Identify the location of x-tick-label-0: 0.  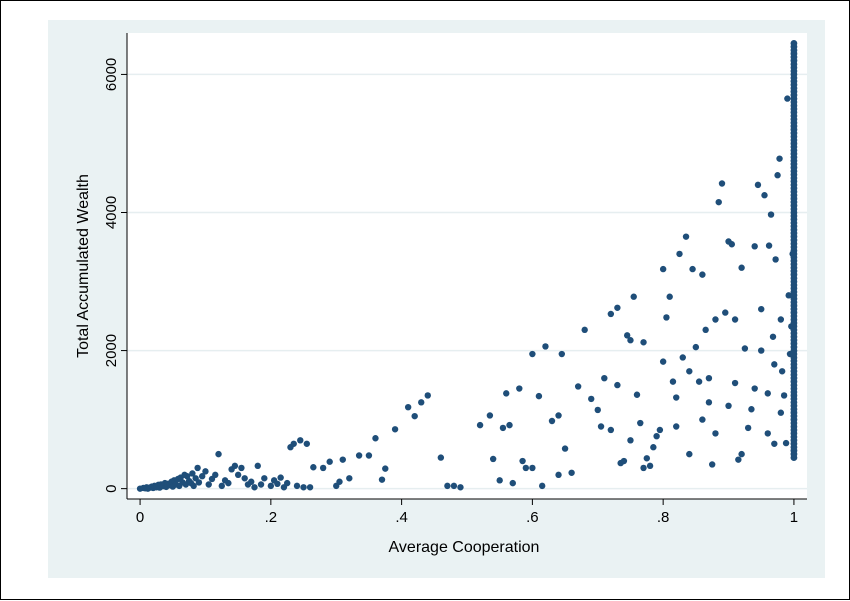
(140, 517).